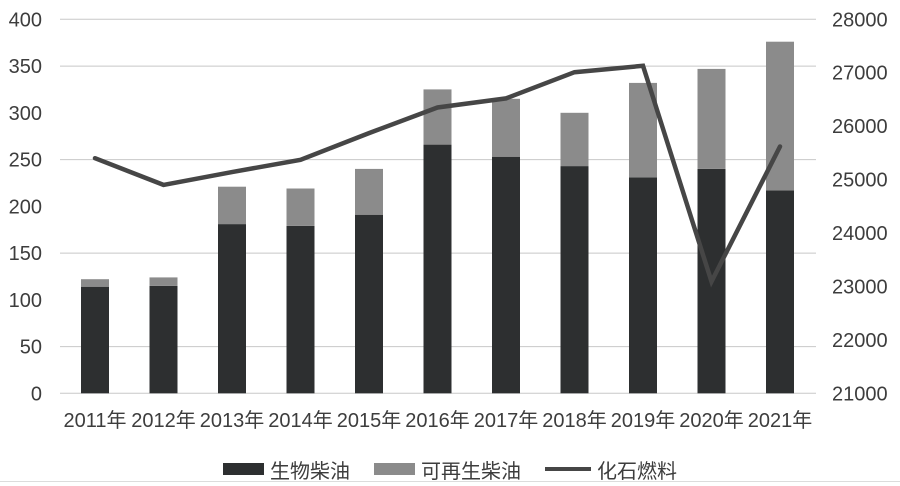 This screenshot has width=900, height=486. Describe the element at coordinates (95, 283) in the screenshot. I see `bar-renewable-diesel-2011年` at that location.